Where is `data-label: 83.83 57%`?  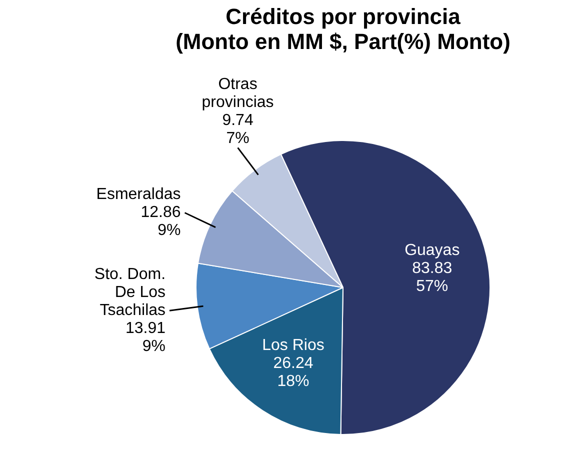
data-label: 83.83 57% is located at coordinates (432, 277).